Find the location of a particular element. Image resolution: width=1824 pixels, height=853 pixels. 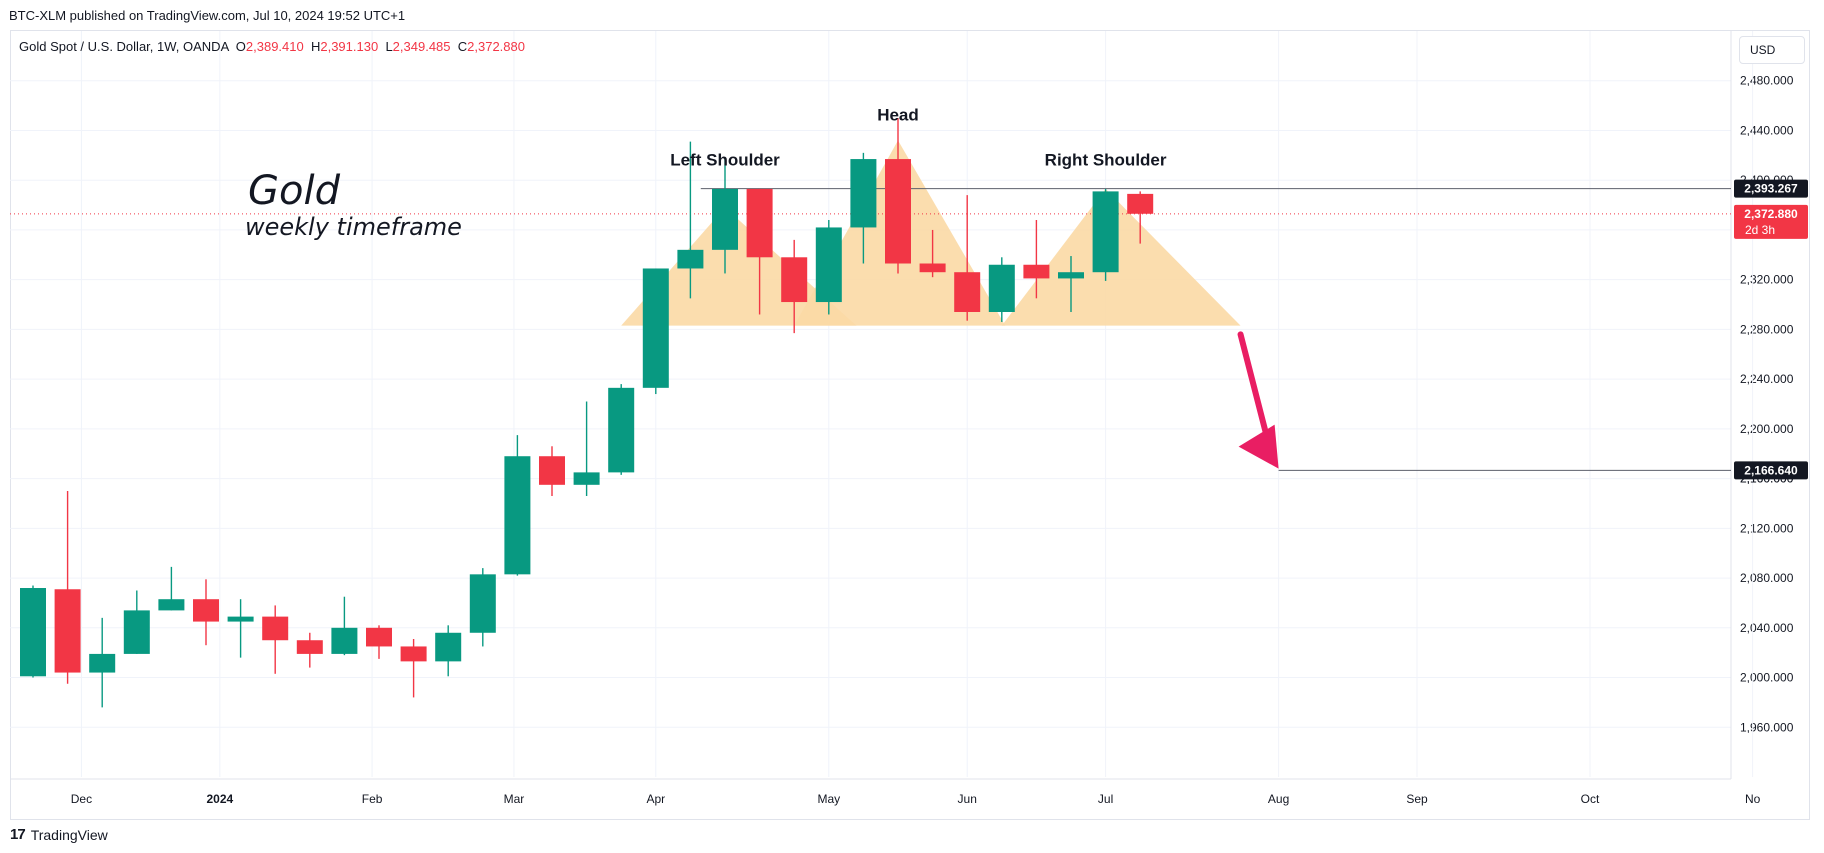

y-tick-label: 1,960.000 is located at coordinates (1767, 727).